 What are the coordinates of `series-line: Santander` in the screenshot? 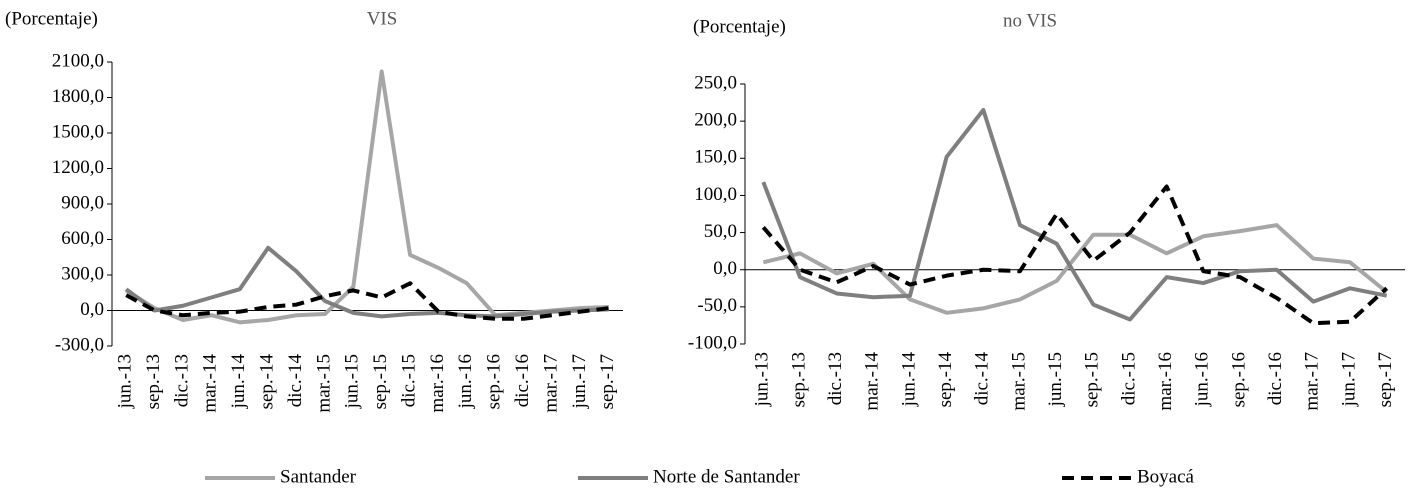 It's located at (1075, 269).